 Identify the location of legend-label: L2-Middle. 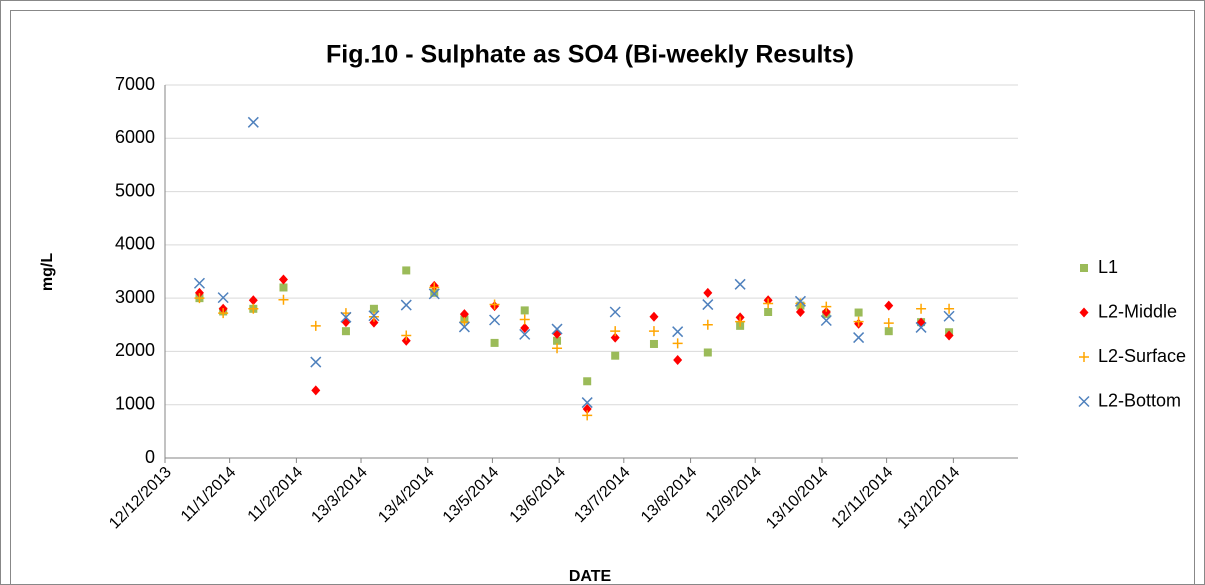
(1137, 311).